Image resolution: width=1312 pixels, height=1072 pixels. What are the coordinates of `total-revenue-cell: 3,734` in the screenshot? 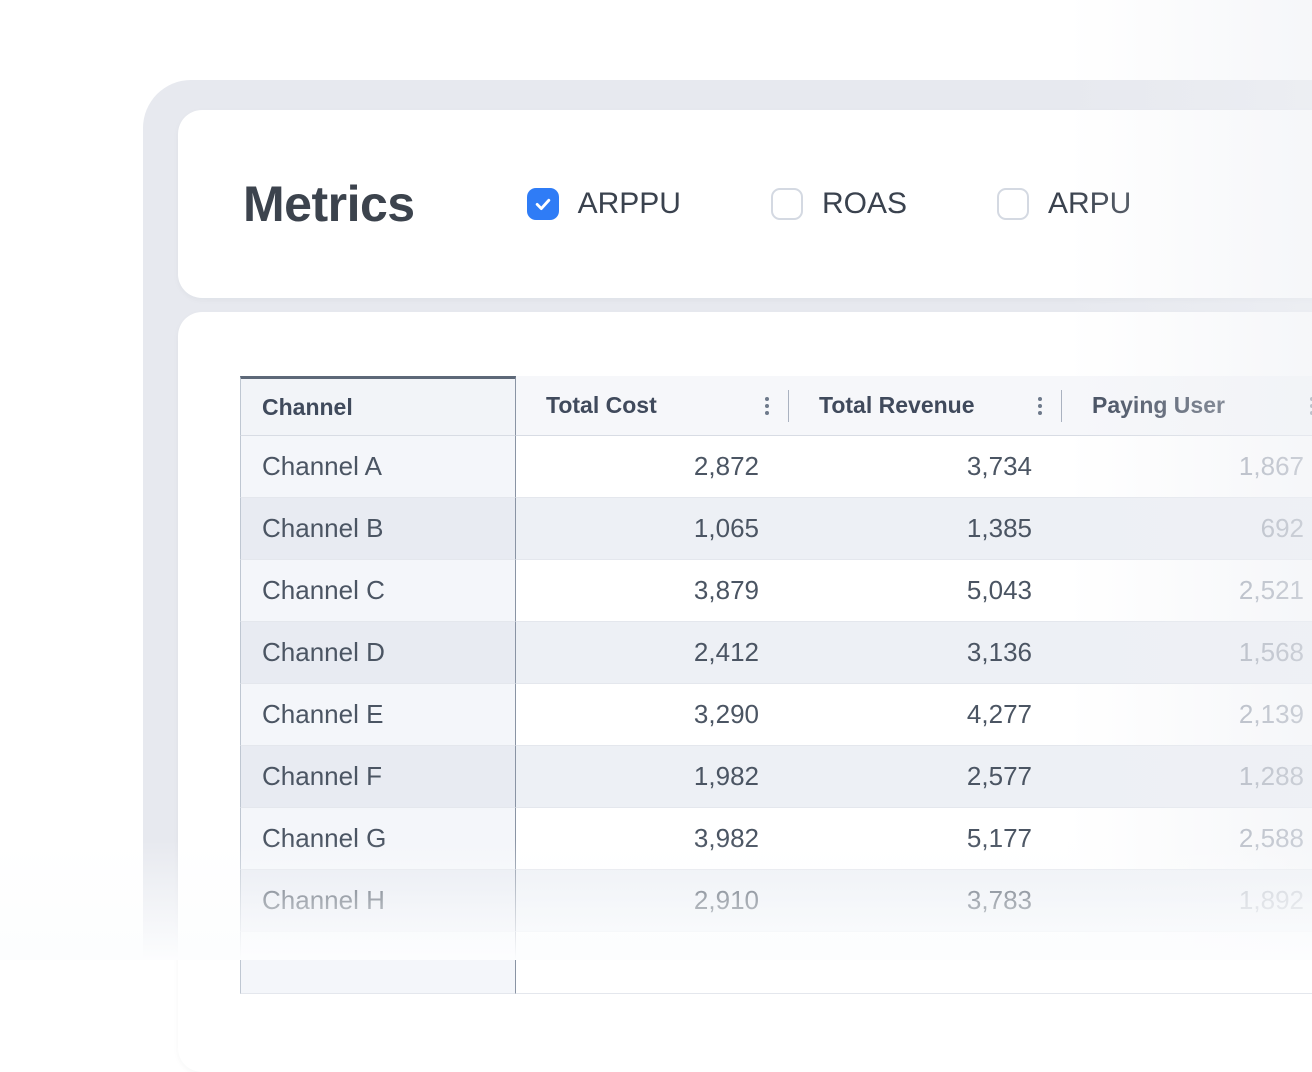 It's located at (925, 467).